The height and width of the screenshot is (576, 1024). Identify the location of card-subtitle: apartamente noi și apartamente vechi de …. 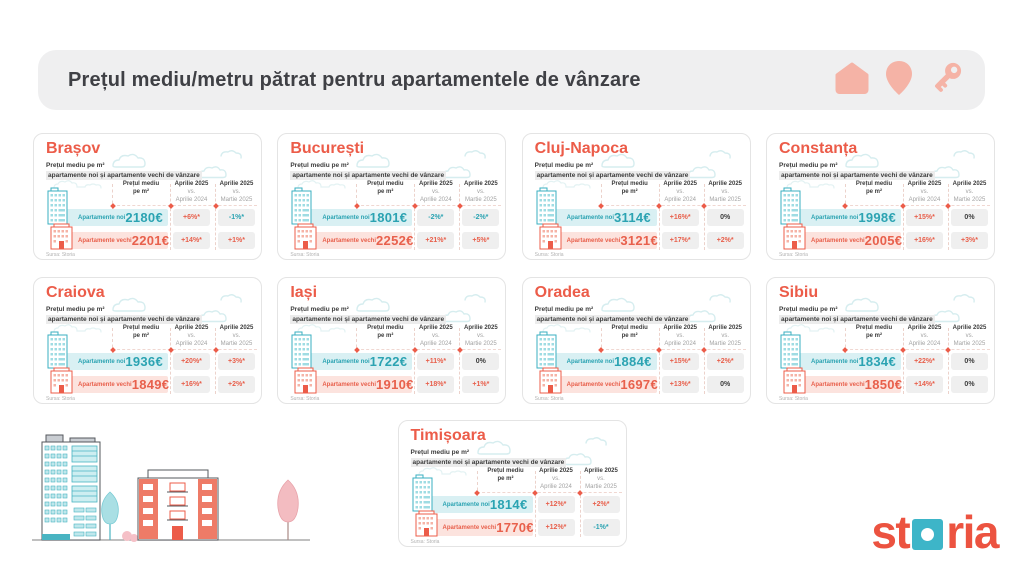
(856, 319).